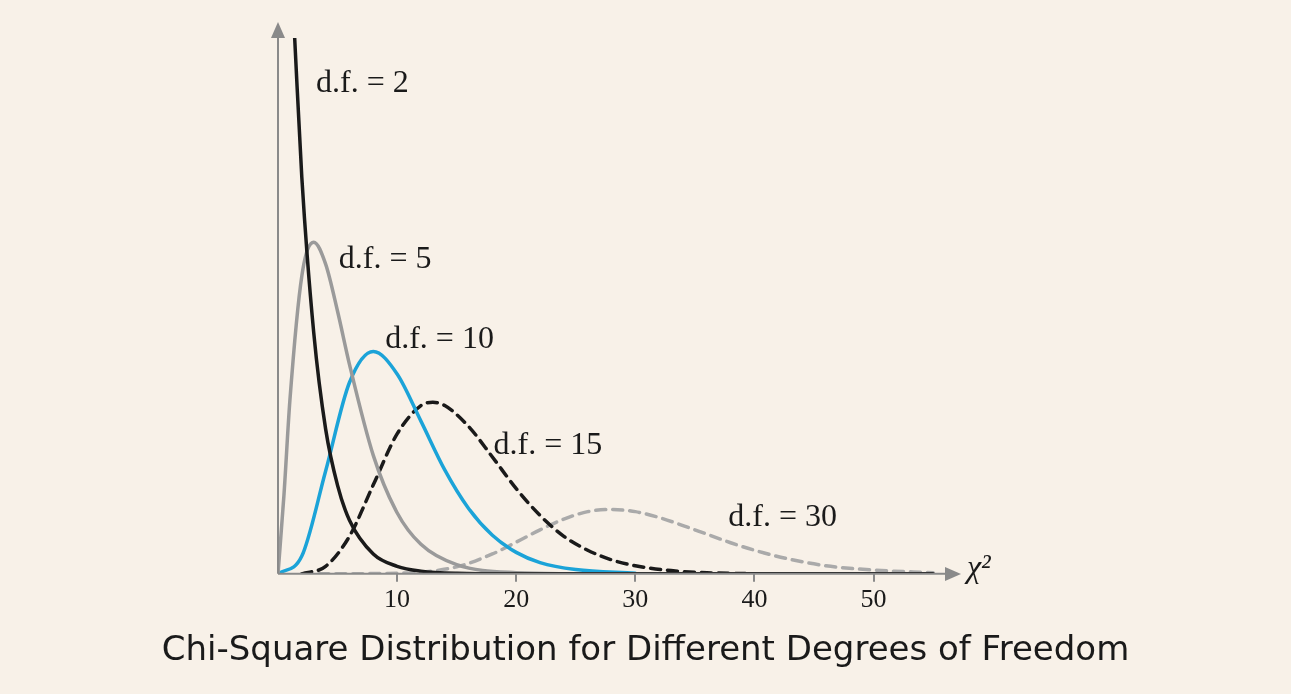 The width and height of the screenshot is (1291, 694). I want to click on series-label: d.f. = 10, so click(439, 336).